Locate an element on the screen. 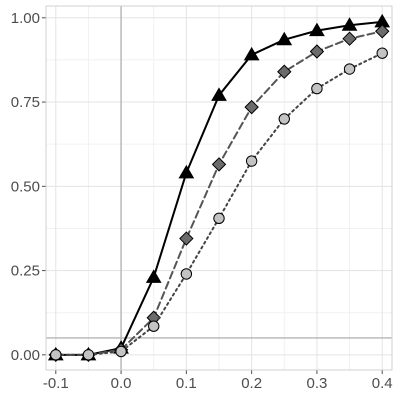  y-tick-label: 0.75 is located at coordinates (25, 102).